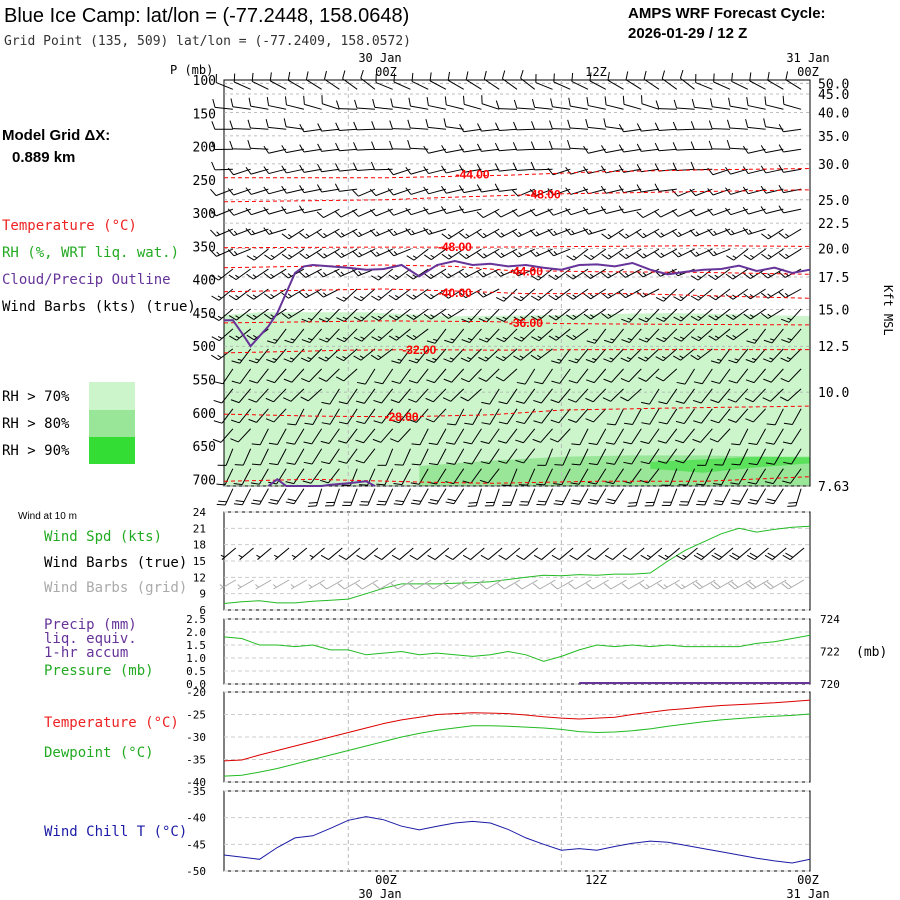 This screenshot has width=900, height=900. I want to click on wind-barb-3-14-staff, so click(472, 150).